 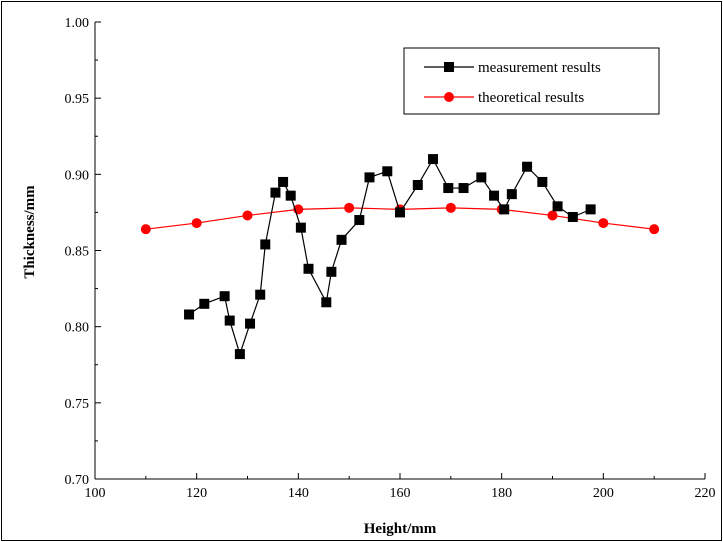 I want to click on y-tick-label: 0.90, so click(x=77, y=175).